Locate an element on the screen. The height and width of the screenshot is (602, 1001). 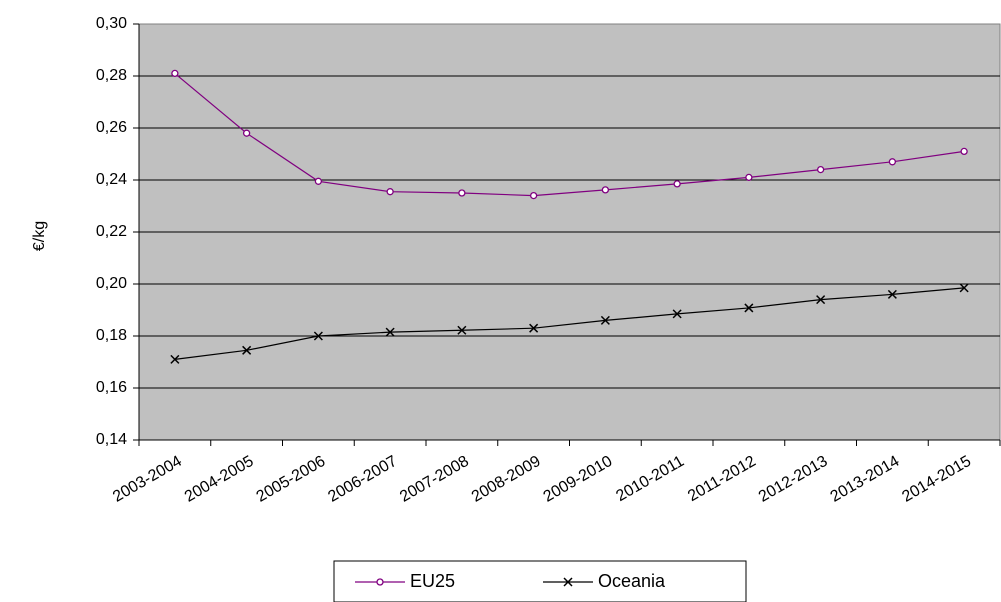
y-tick-labels: 0,14 0,16 0,18 0,20 0,22 0,24 0,26 0,28 0,30 is located at coordinates (111, 231).